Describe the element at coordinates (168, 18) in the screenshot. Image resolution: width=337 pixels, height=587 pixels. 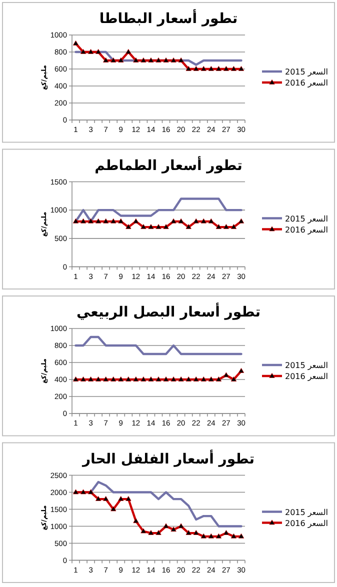
I see `chart-title: تطور أسعار البطاطا` at that location.